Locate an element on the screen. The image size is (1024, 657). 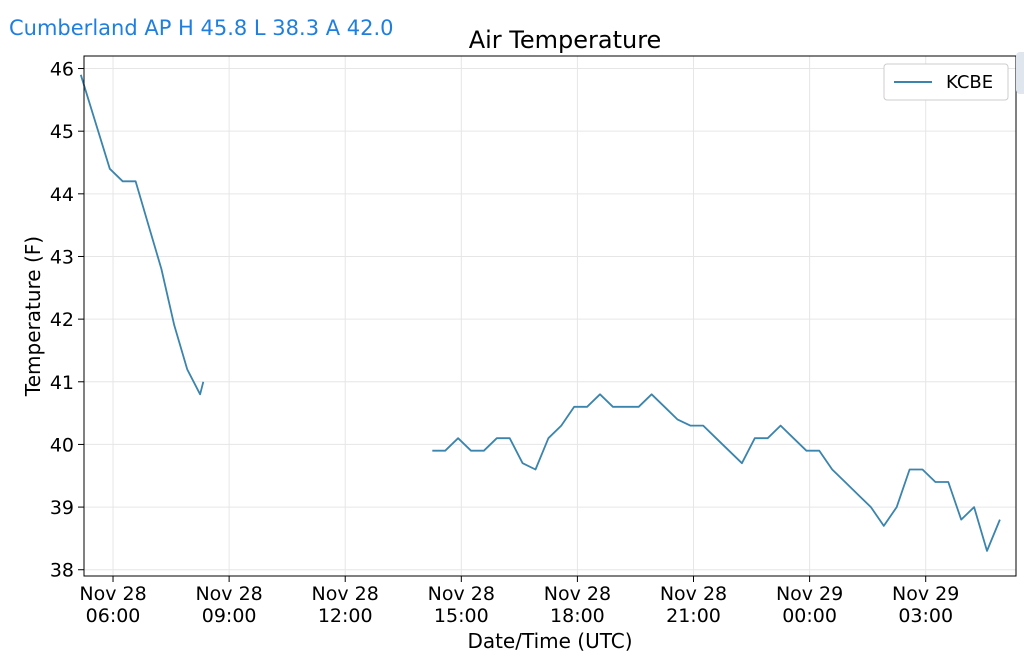
x-tick-label-time: 09:00 is located at coordinates (229, 616).